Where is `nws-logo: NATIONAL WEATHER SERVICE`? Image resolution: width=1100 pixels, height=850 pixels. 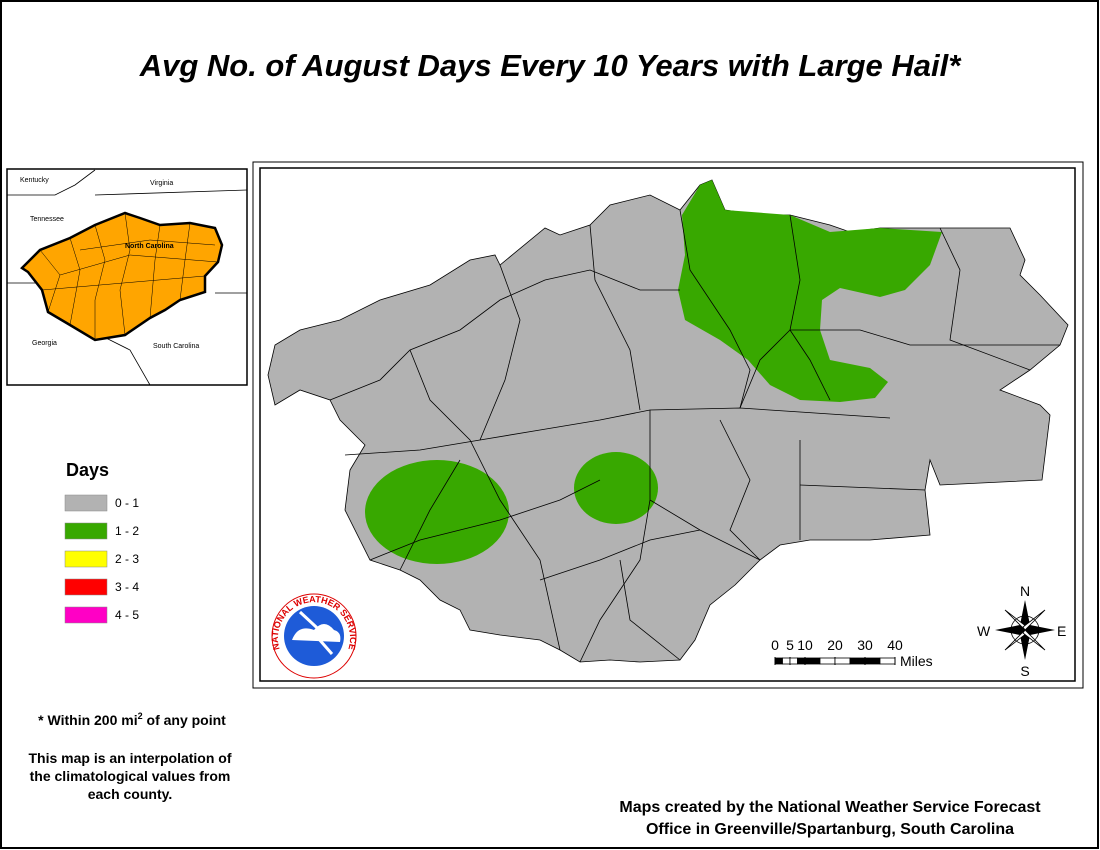 nws-logo: NATIONAL WEATHER SERVICE is located at coordinates (314, 636).